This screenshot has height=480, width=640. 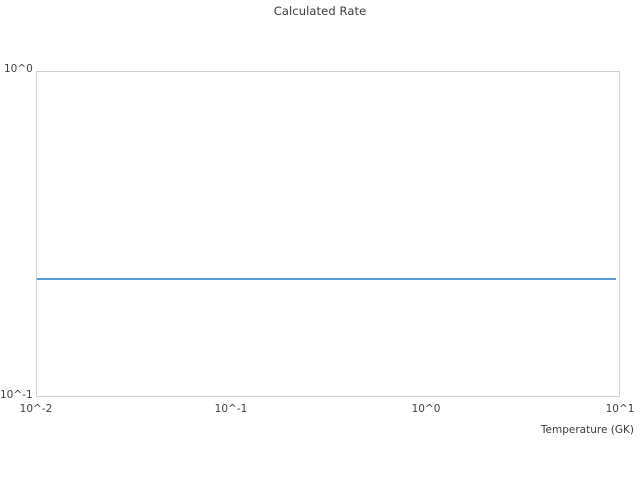 What do you see at coordinates (18, 69) in the screenshot?
I see `y-axis-tick-label-top: 10^0` at bounding box center [18, 69].